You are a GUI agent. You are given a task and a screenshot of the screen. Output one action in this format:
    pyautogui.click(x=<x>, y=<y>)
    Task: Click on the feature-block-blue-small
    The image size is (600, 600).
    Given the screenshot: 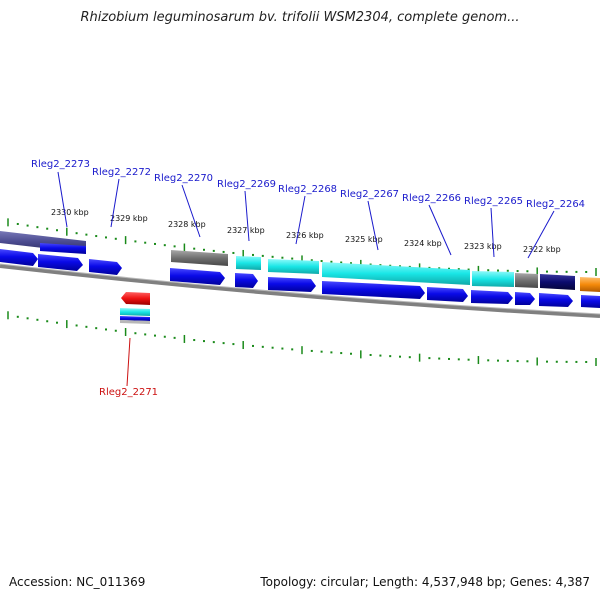 What is the action you would take?
    pyautogui.click(x=63, y=248)
    